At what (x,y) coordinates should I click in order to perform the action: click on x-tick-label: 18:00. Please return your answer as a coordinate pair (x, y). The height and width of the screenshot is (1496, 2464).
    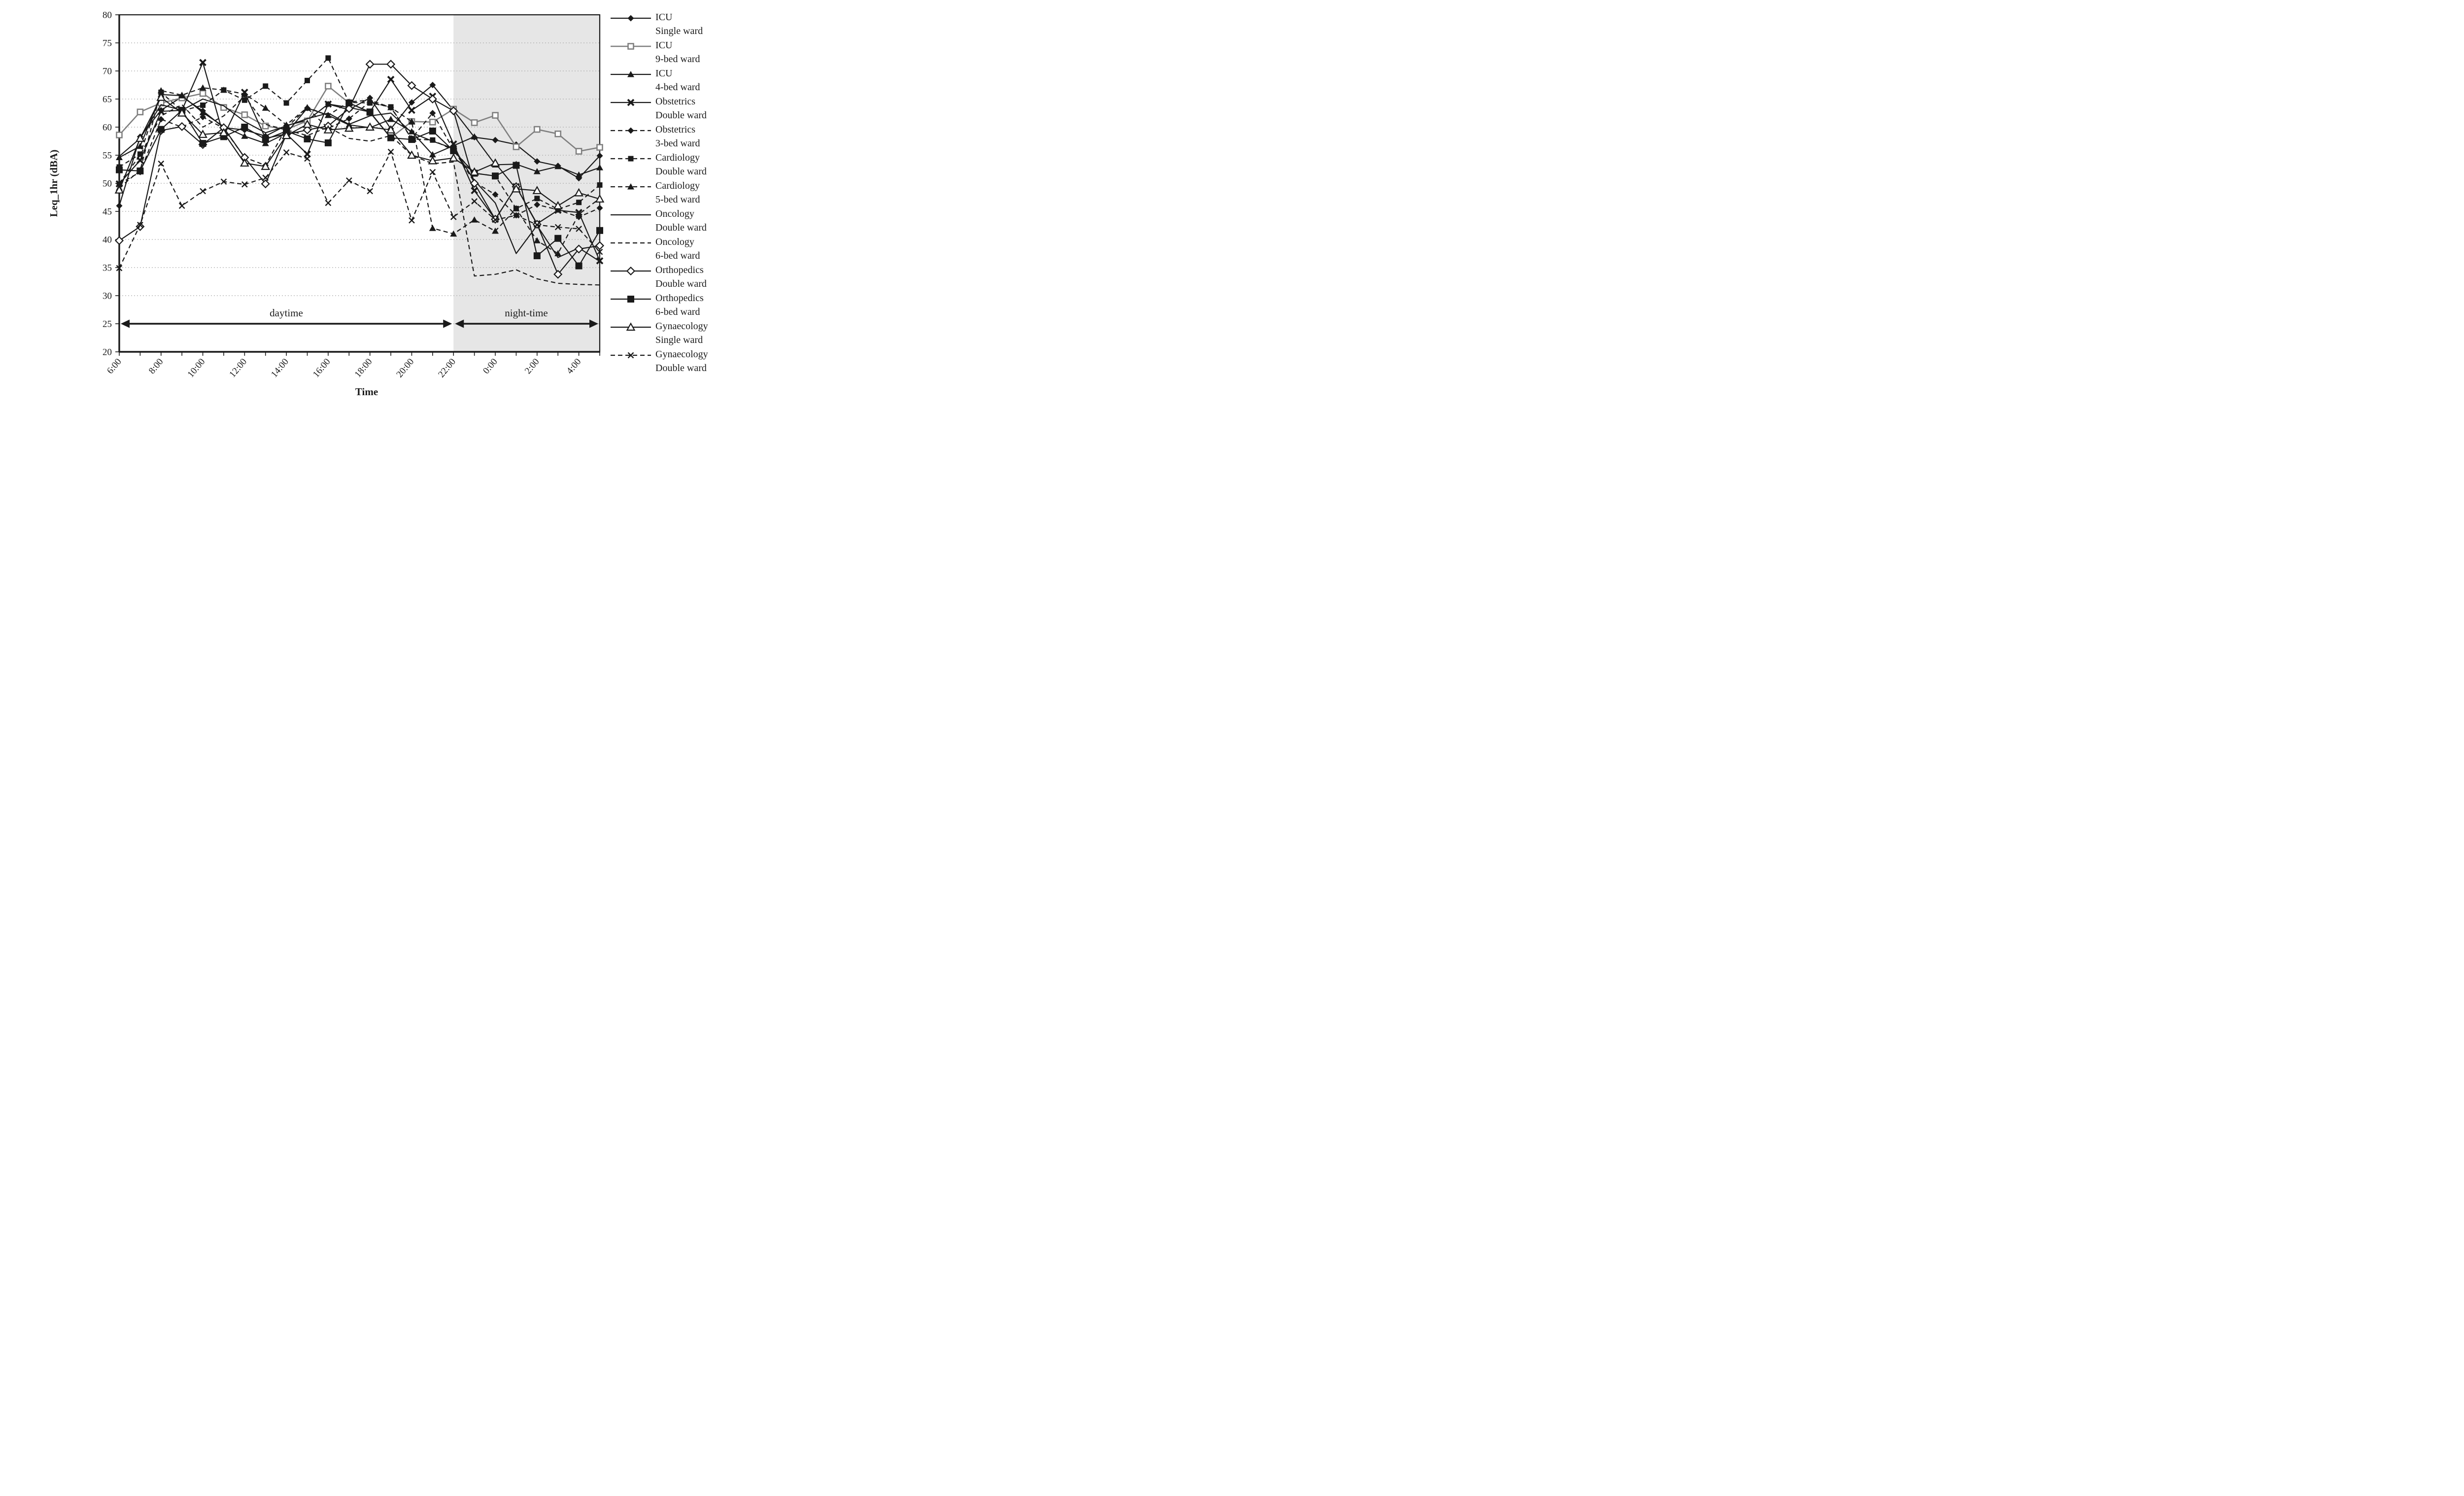
    Looking at the image, I should click on (364, 368).